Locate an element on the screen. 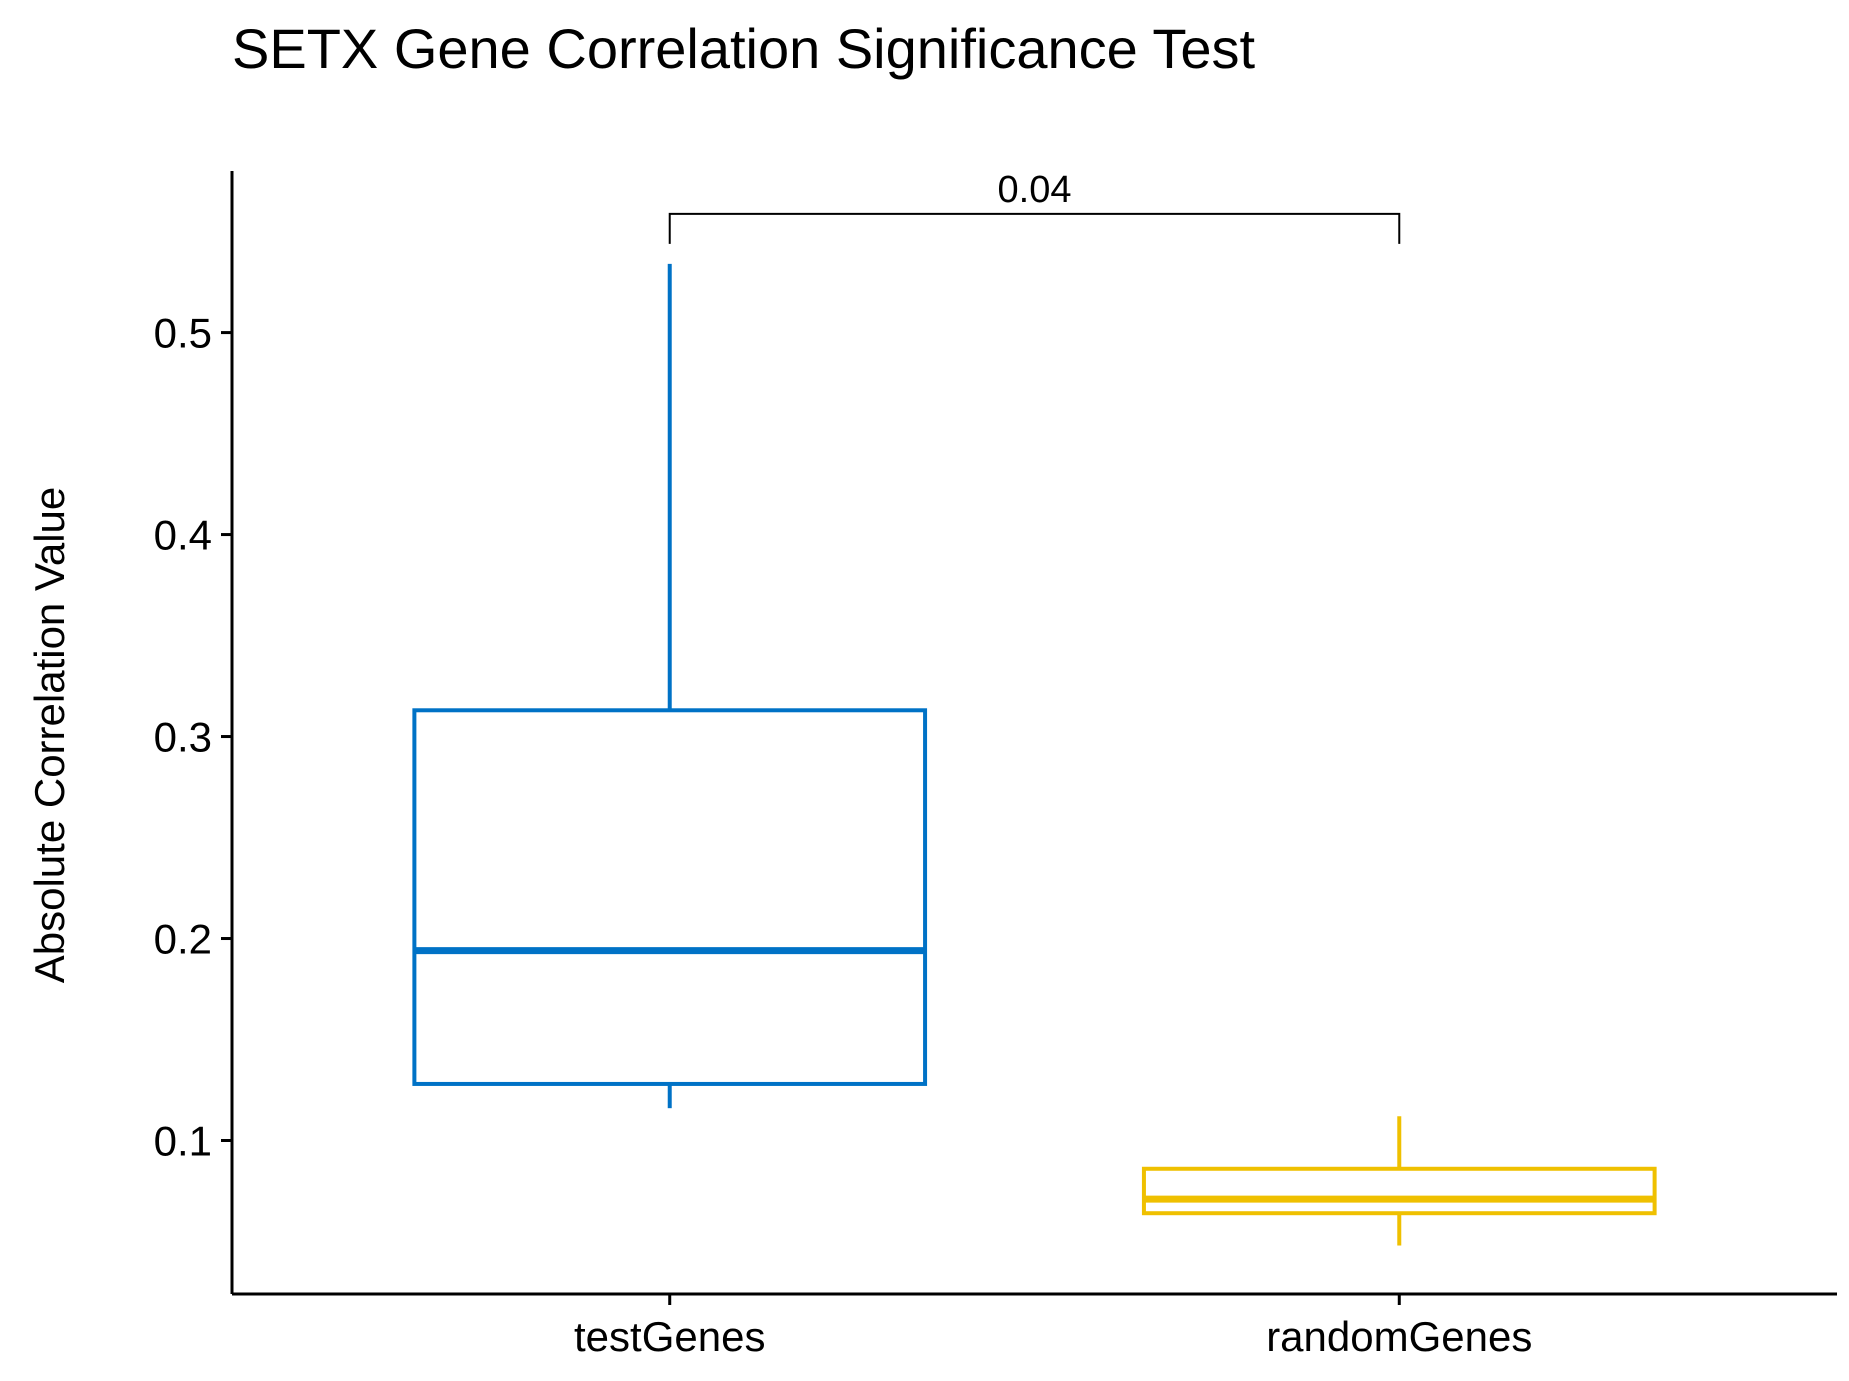 This screenshot has width=1849, height=1381. significance-annotation: 0.04 is located at coordinates (1034, 206).